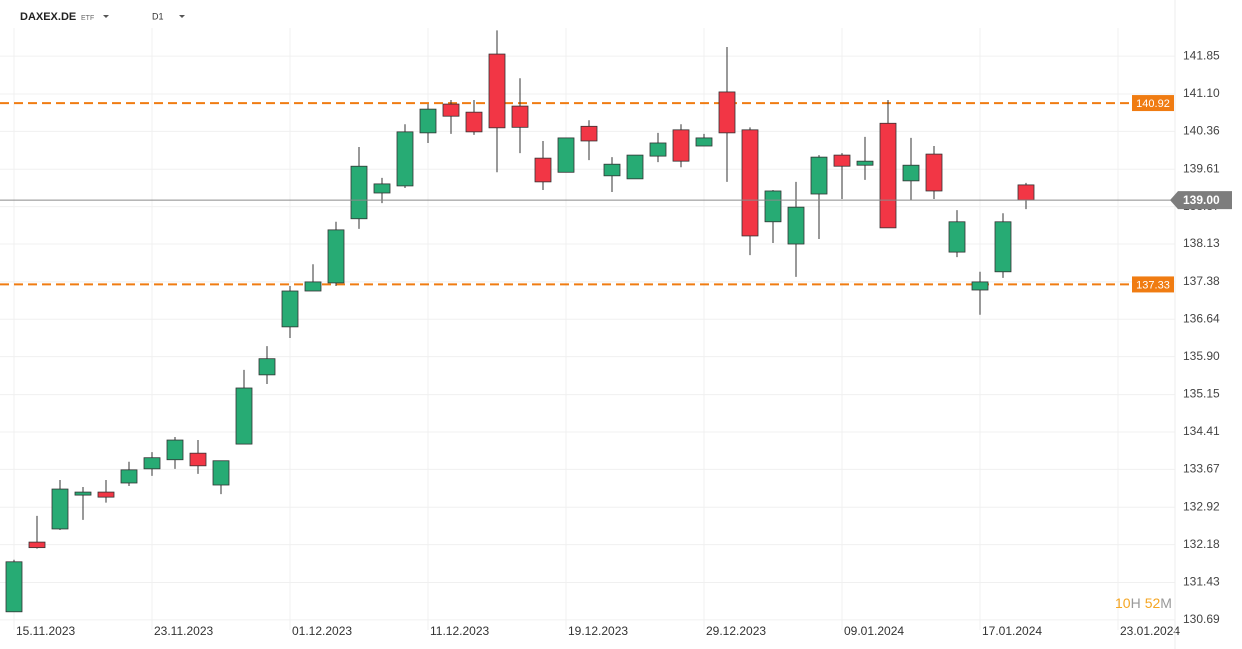 Image resolution: width=1242 pixels, height=649 pixels. I want to click on y-tick-label: 133.67, so click(1201, 469).